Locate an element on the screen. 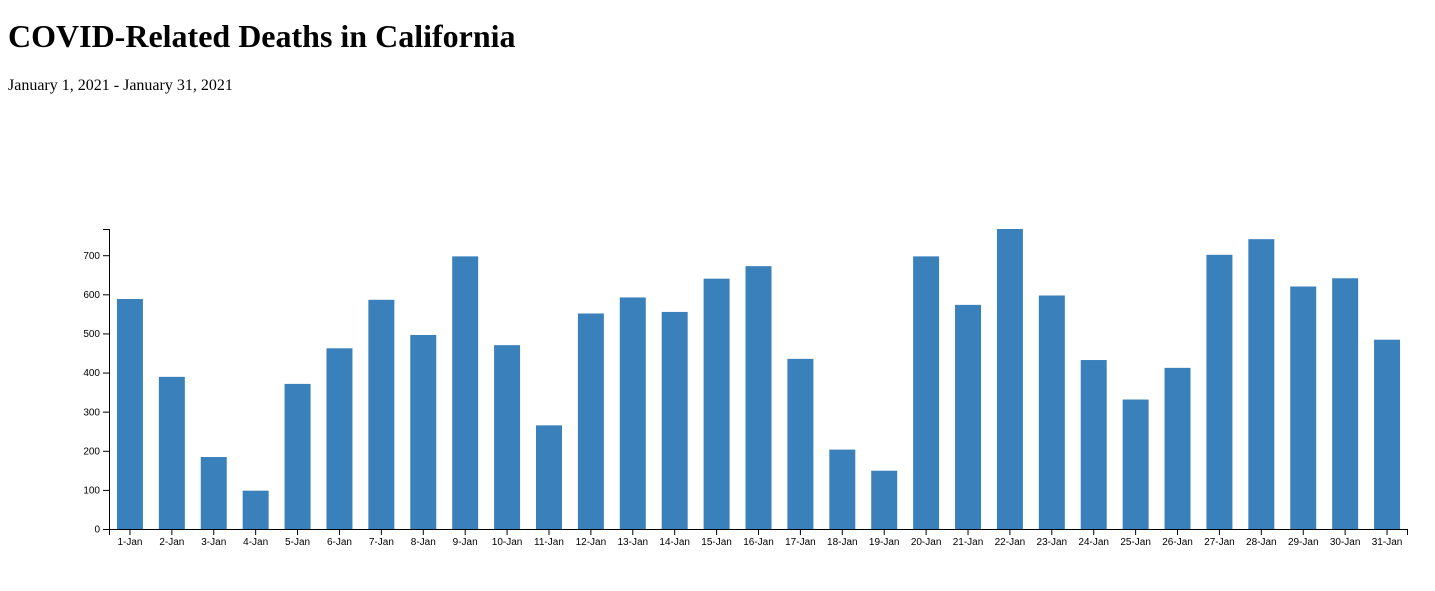 The height and width of the screenshot is (591, 1435). bar-27-Jan is located at coordinates (1219, 391).